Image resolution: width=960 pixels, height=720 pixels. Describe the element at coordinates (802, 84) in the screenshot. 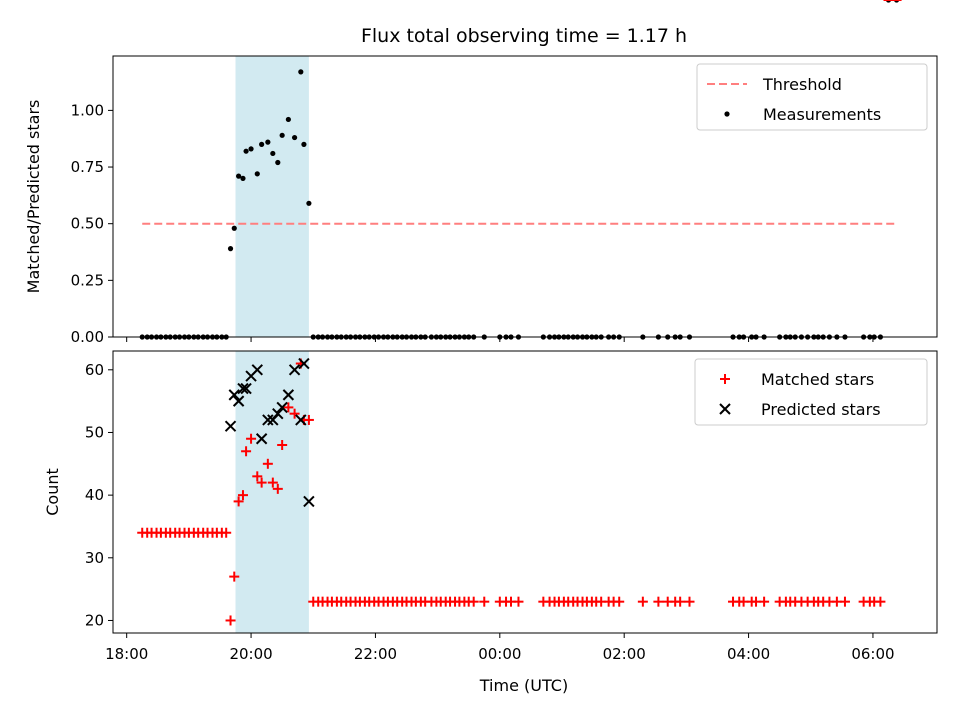

I see `legend-label: Threshold` at that location.